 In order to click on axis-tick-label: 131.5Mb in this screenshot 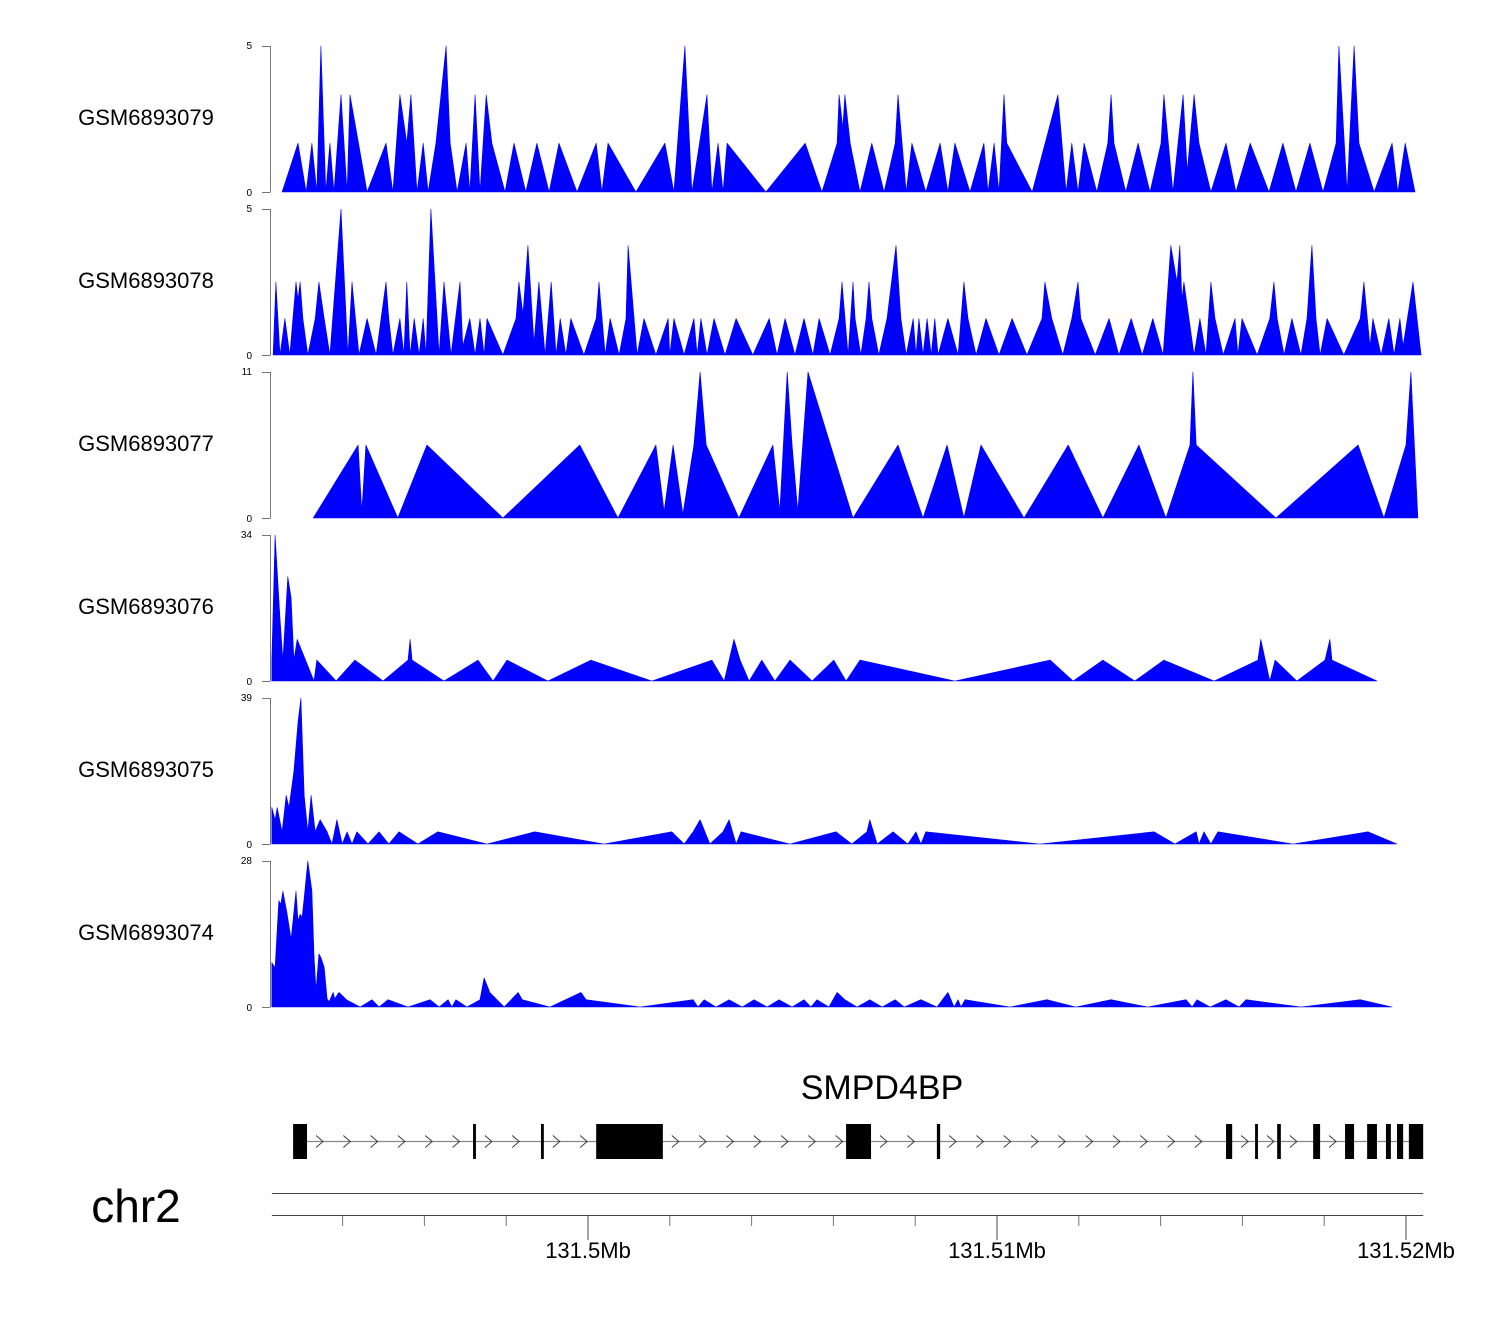, I will do `click(588, 1250)`.